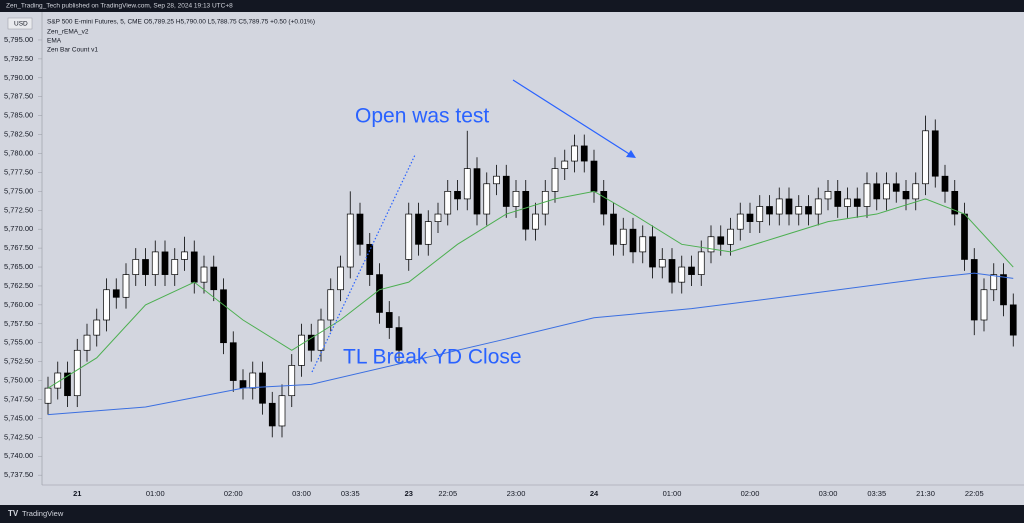 This screenshot has height=523, width=1024. Describe the element at coordinates (363, 263) in the screenshot. I see `trend-line` at that location.